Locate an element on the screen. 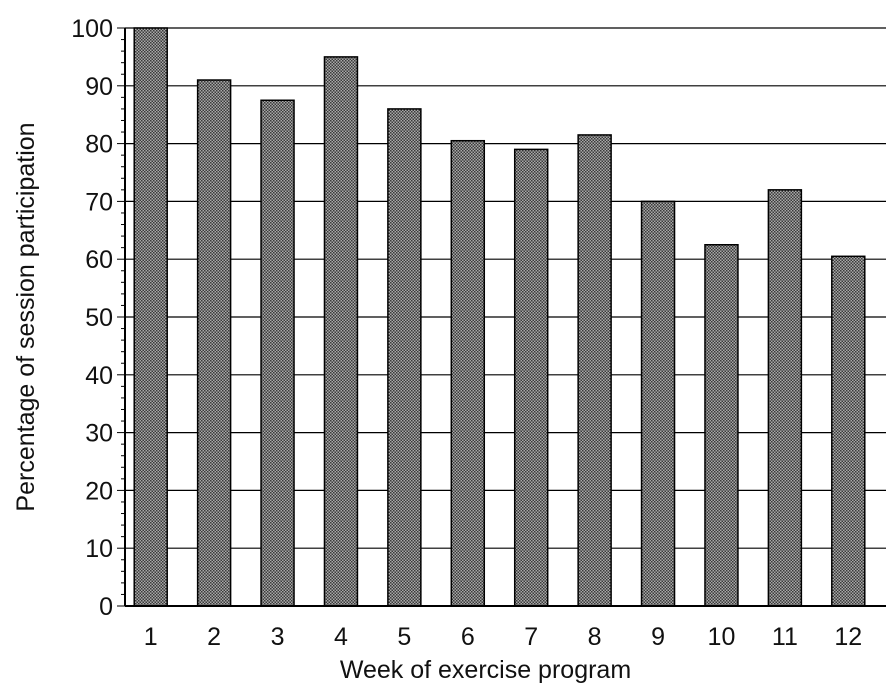 The height and width of the screenshot is (686, 886). x-tick-label: 2 is located at coordinates (214, 637).